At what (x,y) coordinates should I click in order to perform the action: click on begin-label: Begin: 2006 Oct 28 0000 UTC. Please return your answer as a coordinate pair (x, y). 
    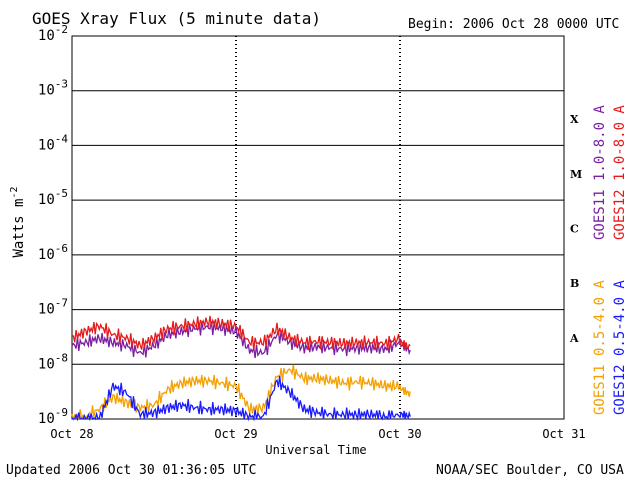
    Looking at the image, I should click on (513, 24).